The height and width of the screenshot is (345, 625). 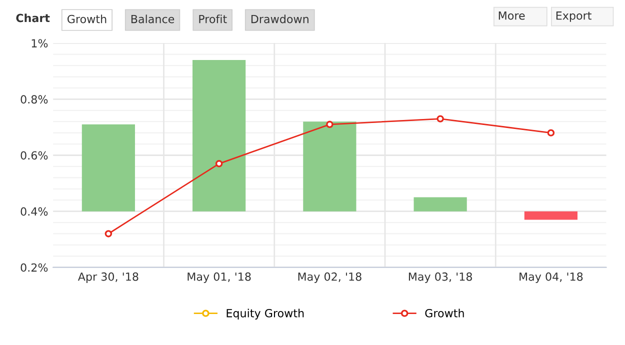 What do you see at coordinates (440, 277) in the screenshot?
I see `x-tick-label: May 03, '18` at bounding box center [440, 277].